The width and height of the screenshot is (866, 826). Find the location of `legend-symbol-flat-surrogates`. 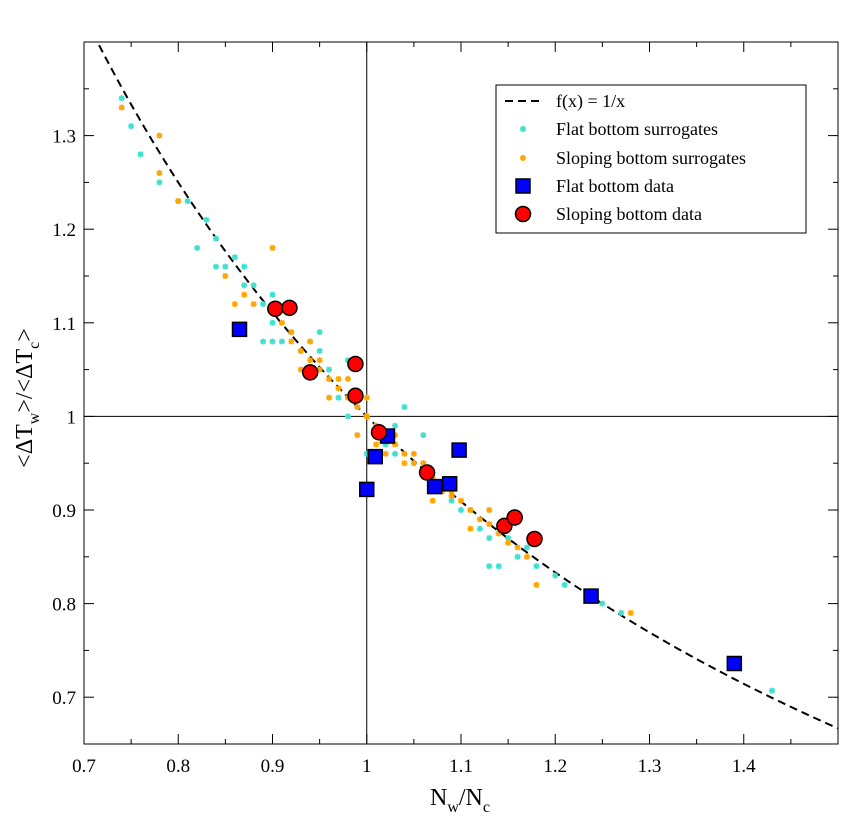

legend-symbol-flat-surrogates is located at coordinates (523, 129).